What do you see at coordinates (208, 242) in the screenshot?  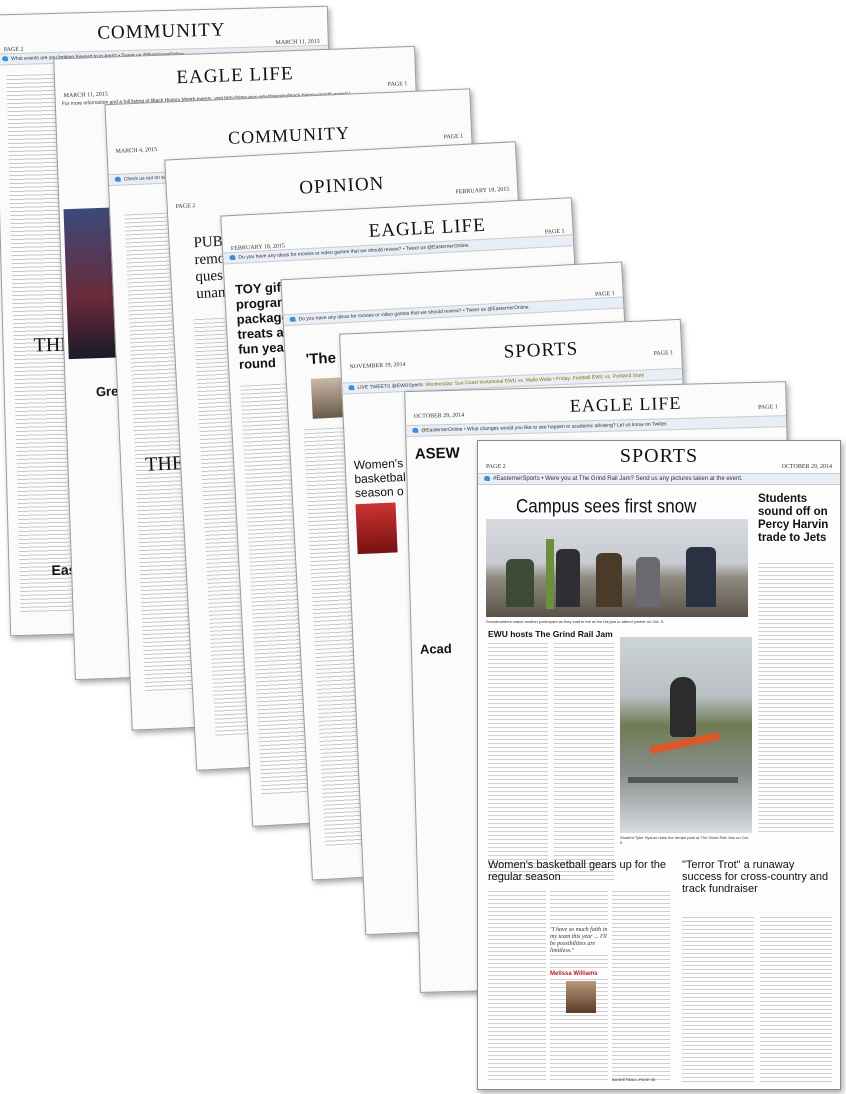 I see `headline: PUB` at bounding box center [208, 242].